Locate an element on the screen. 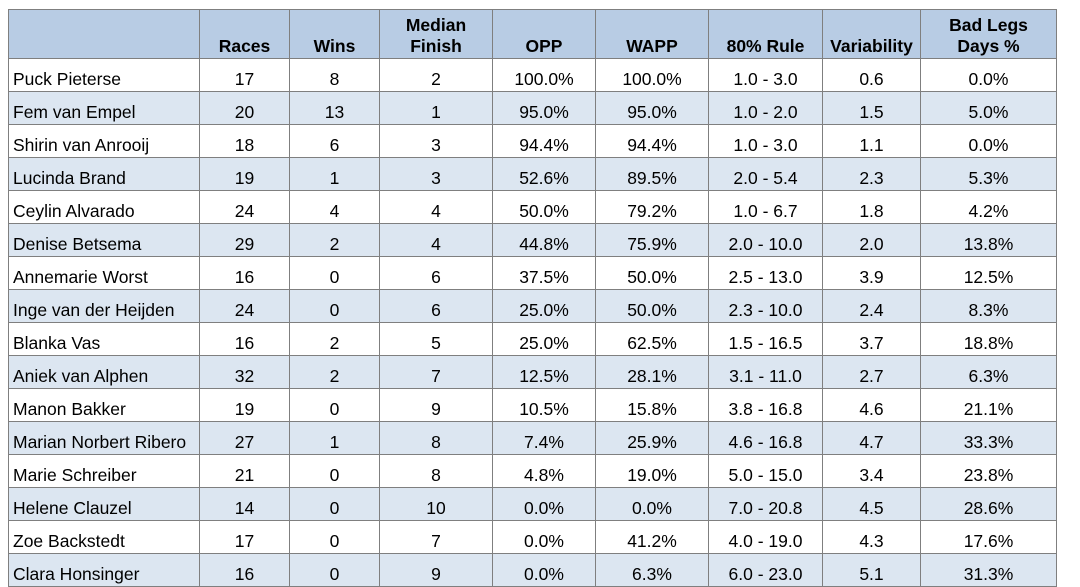 The image size is (1080, 587). cell-opp: 4.8% is located at coordinates (544, 471).